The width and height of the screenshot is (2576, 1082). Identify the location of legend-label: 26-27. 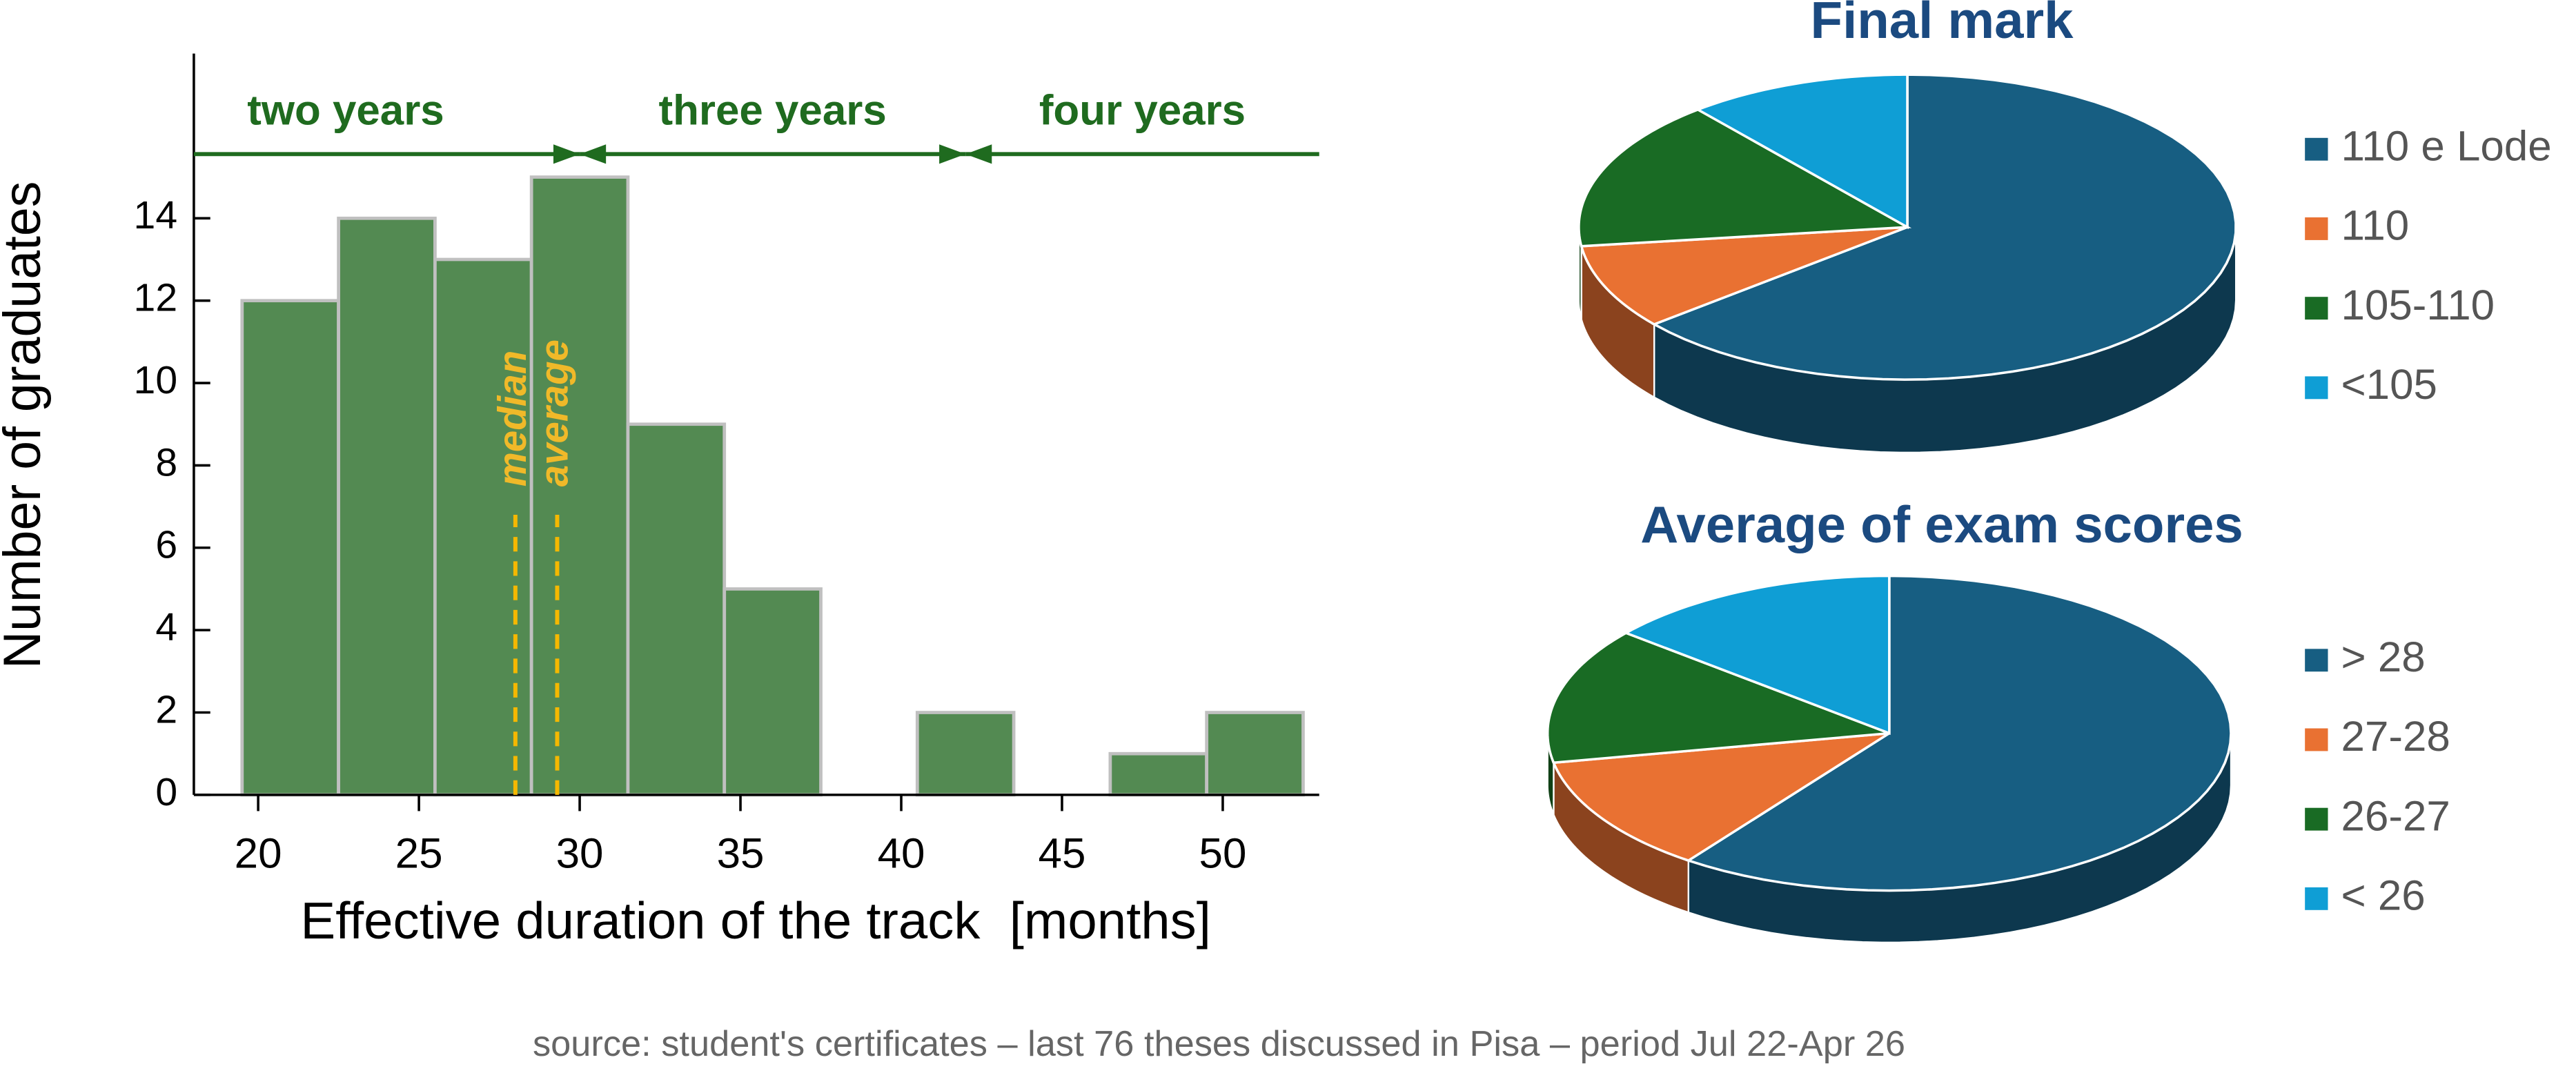
(2395, 816).